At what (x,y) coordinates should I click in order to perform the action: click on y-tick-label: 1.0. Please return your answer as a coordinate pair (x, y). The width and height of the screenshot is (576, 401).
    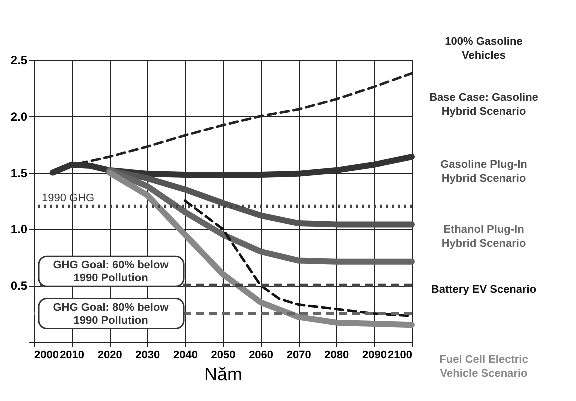
    Looking at the image, I should click on (19, 229).